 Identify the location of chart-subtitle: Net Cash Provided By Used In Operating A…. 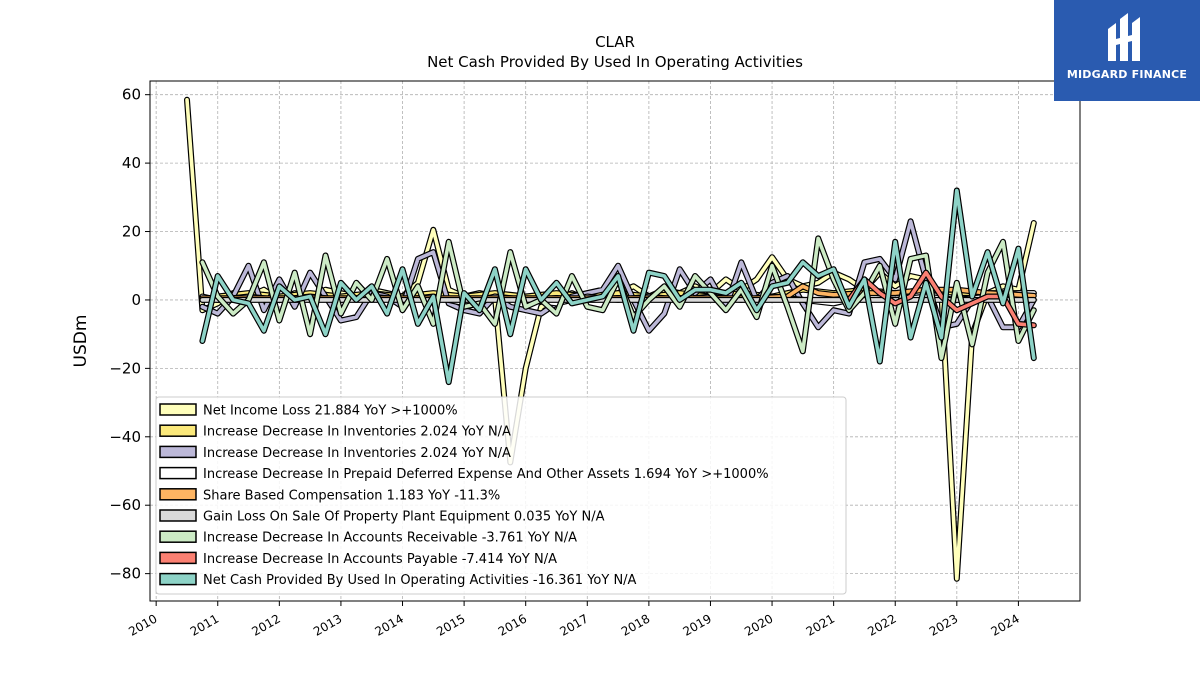
(615, 62).